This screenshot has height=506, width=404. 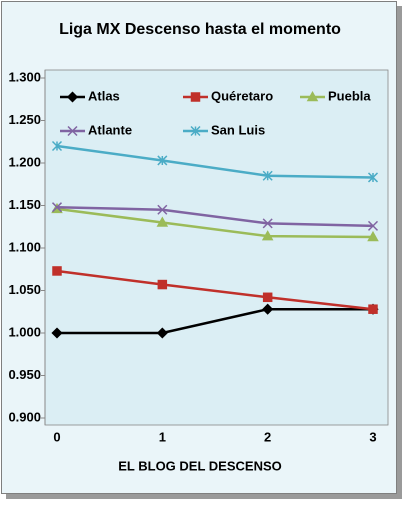 I want to click on legend-label: Quéretaro, so click(x=242, y=95).